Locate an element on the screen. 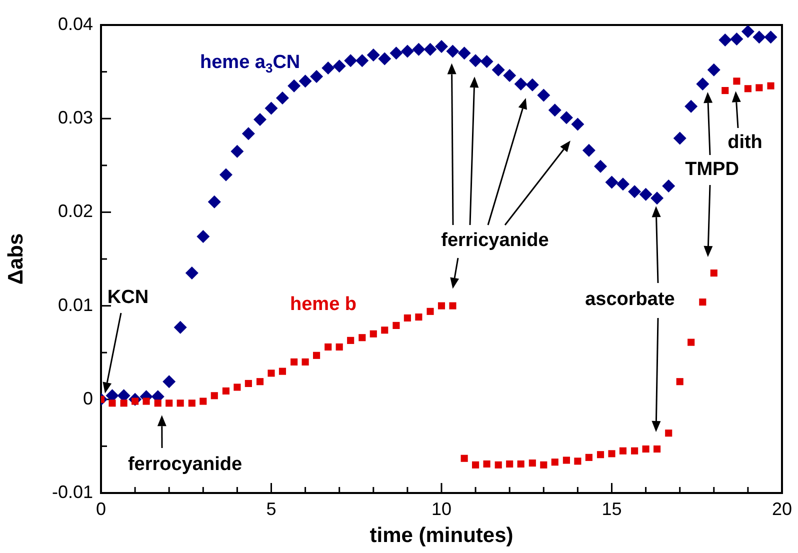  series-label: heme b is located at coordinates (323, 305).